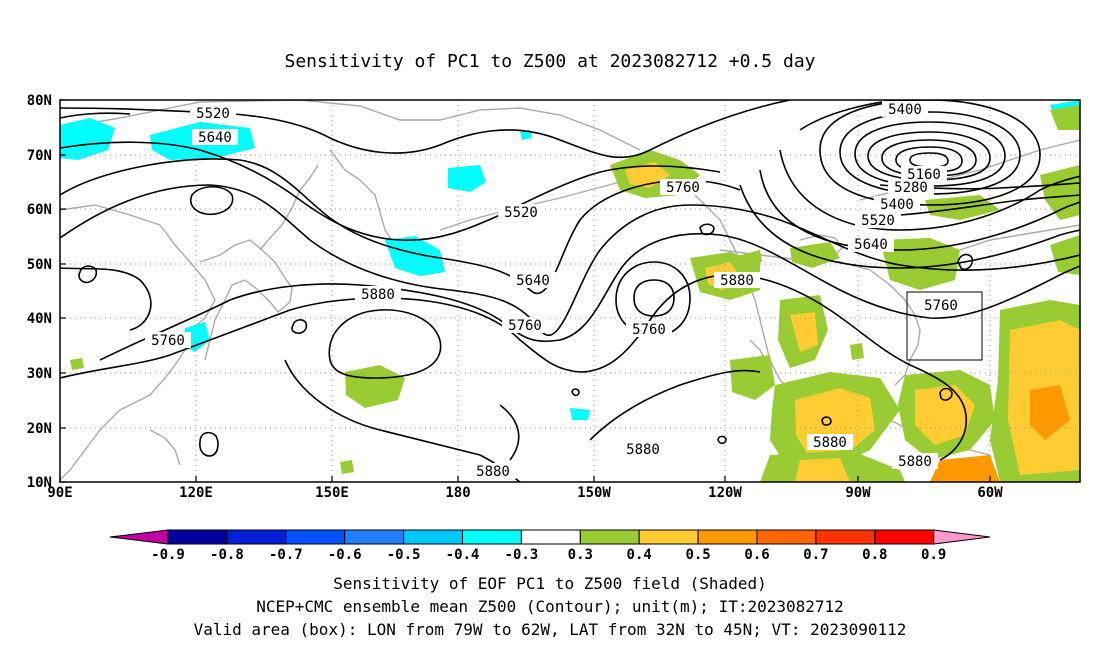 The image size is (1100, 650). What do you see at coordinates (933, 555) in the screenshot?
I see `colorbar-tick-label: 0.9` at bounding box center [933, 555].